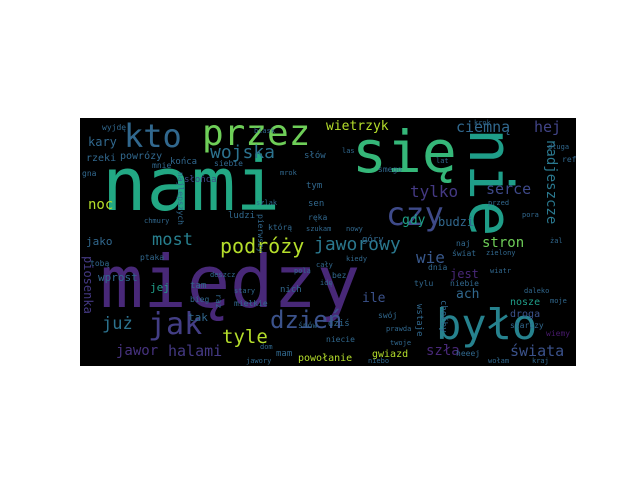 The width and height of the screenshot is (640, 480). Describe the element at coordinates (558, 333) in the screenshot. I see `word: wiemy` at that location.